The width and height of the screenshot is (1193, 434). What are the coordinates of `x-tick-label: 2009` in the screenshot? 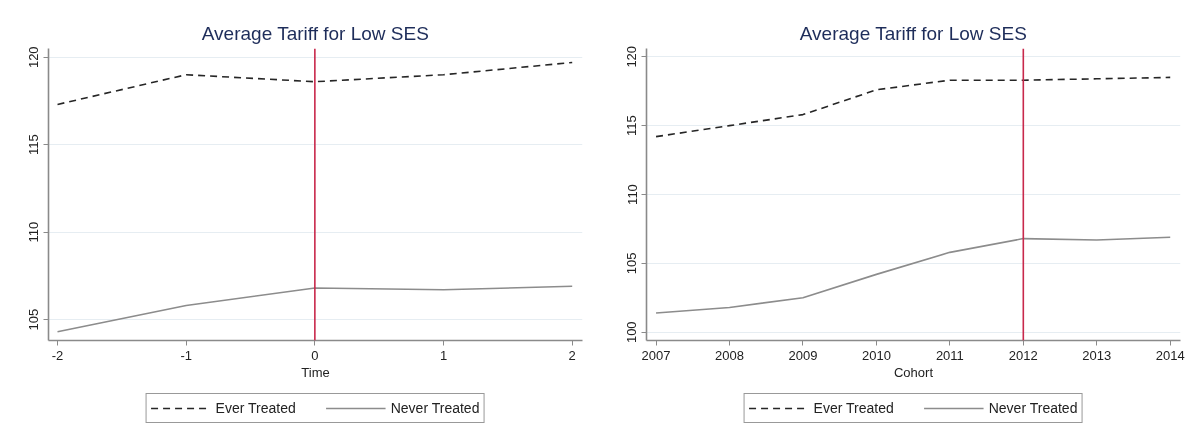 It's located at (803, 355).